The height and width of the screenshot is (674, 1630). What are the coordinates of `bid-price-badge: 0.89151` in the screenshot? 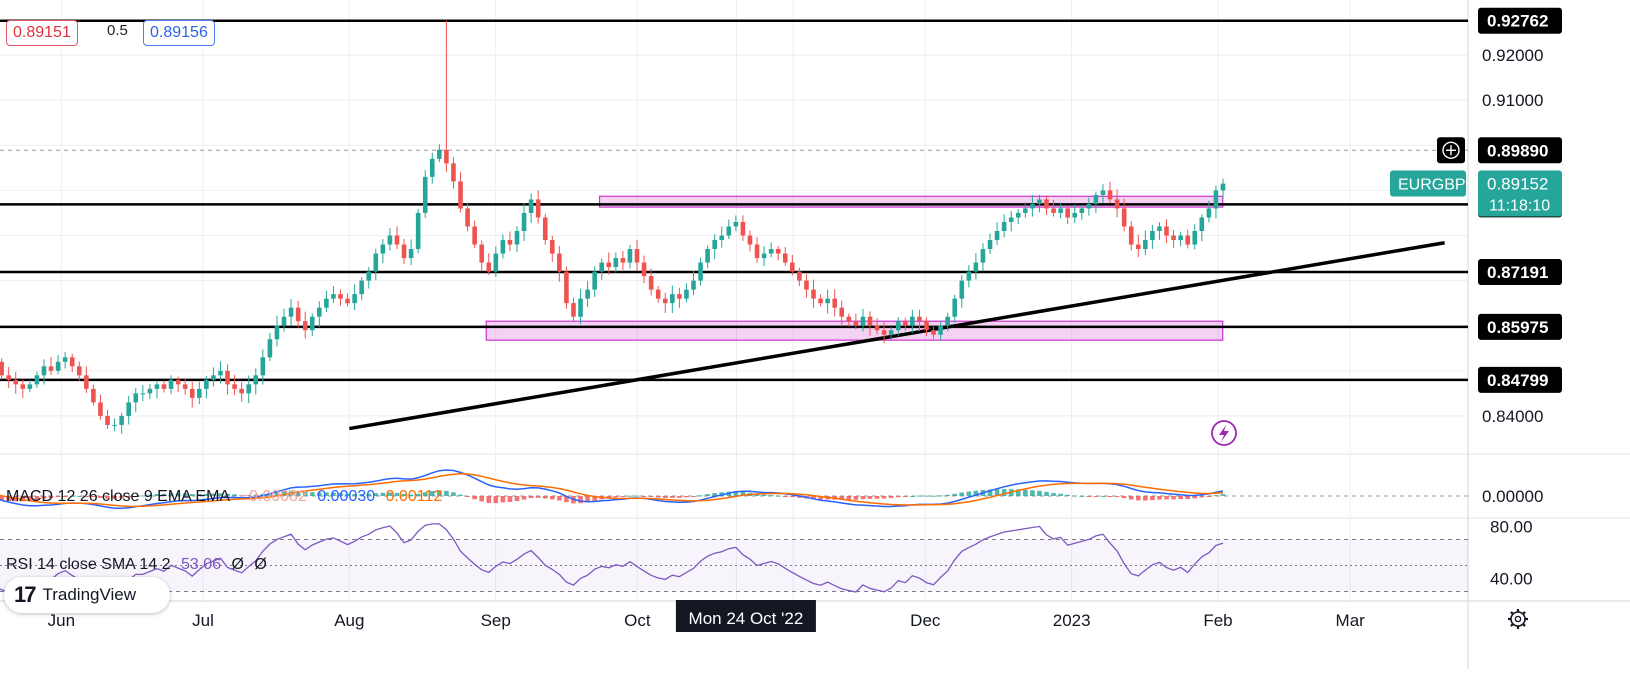 It's located at (42, 33).